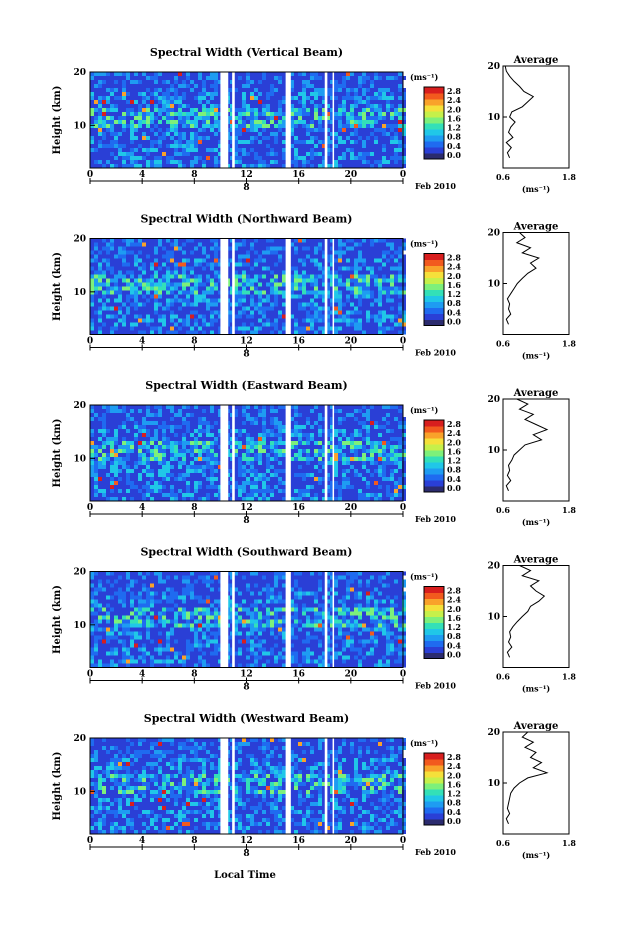 Image resolution: width=622 pixels, height=933 pixels. What do you see at coordinates (434, 96) in the screenshot?
I see `colorbar-swatch` at bounding box center [434, 96].